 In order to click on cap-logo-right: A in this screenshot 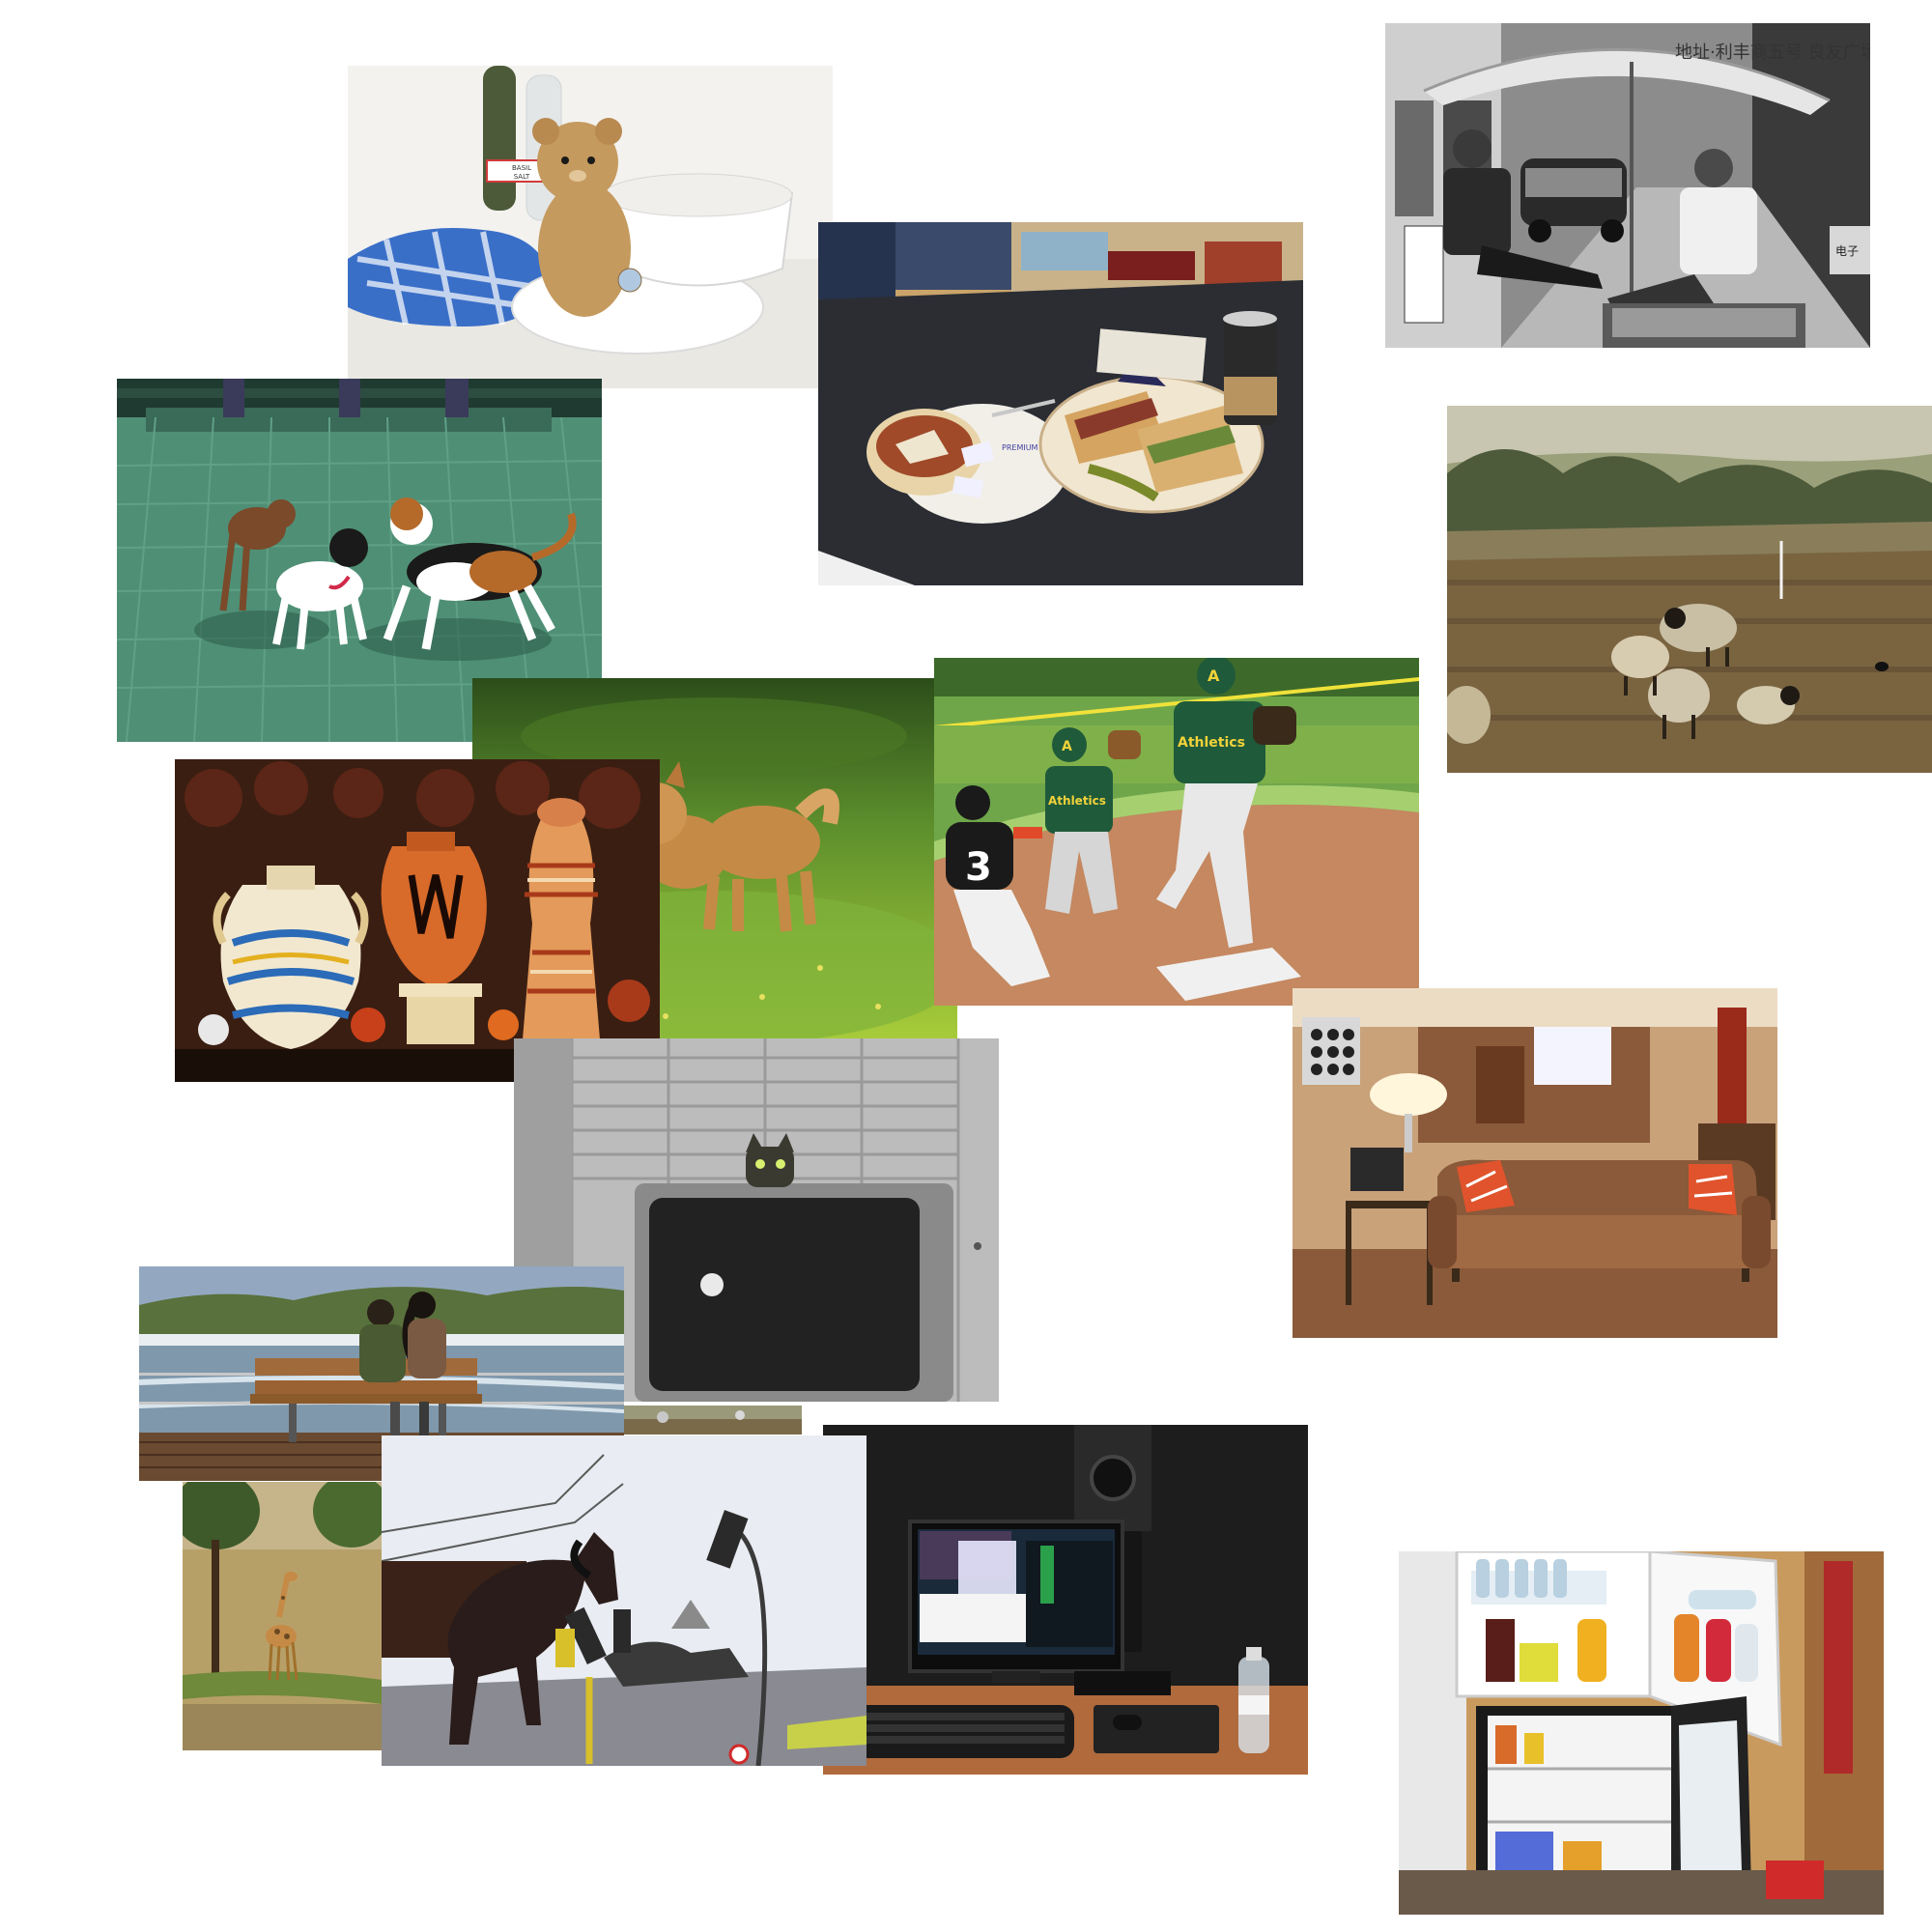, I will do `click(1214, 676)`.